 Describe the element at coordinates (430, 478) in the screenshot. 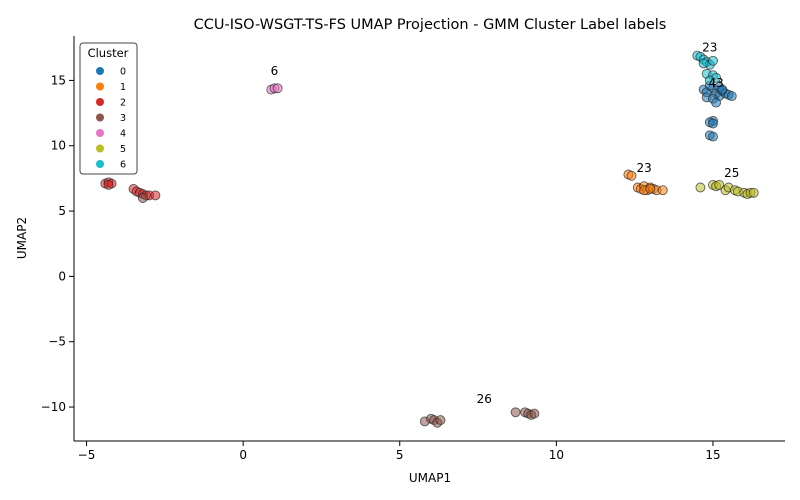

I see `x-axis-label: UMAP1` at that location.